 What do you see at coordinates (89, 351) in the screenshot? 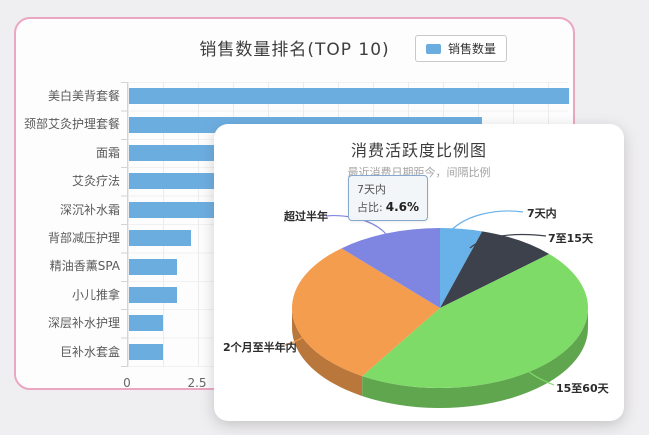
I see `category-label: 巨补水套盒` at bounding box center [89, 351].